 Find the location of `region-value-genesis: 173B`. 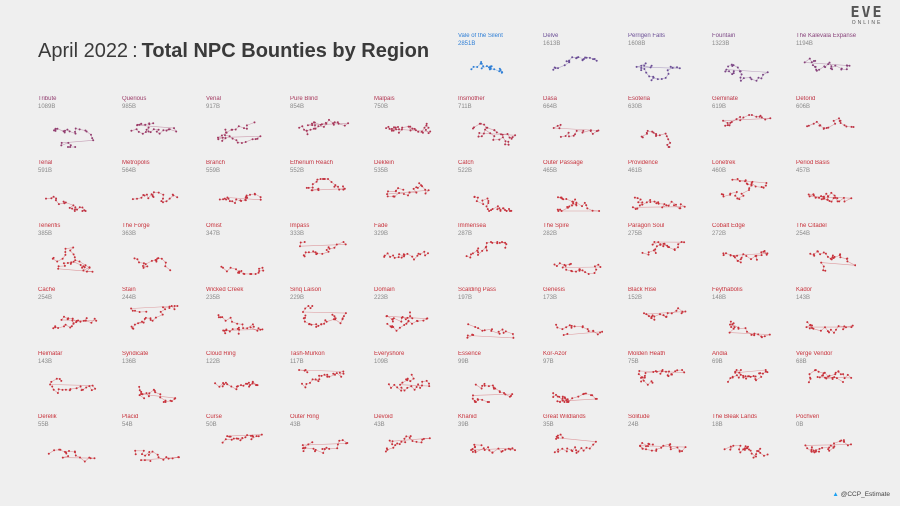

region-value-genesis: 173B is located at coordinates (550, 298).